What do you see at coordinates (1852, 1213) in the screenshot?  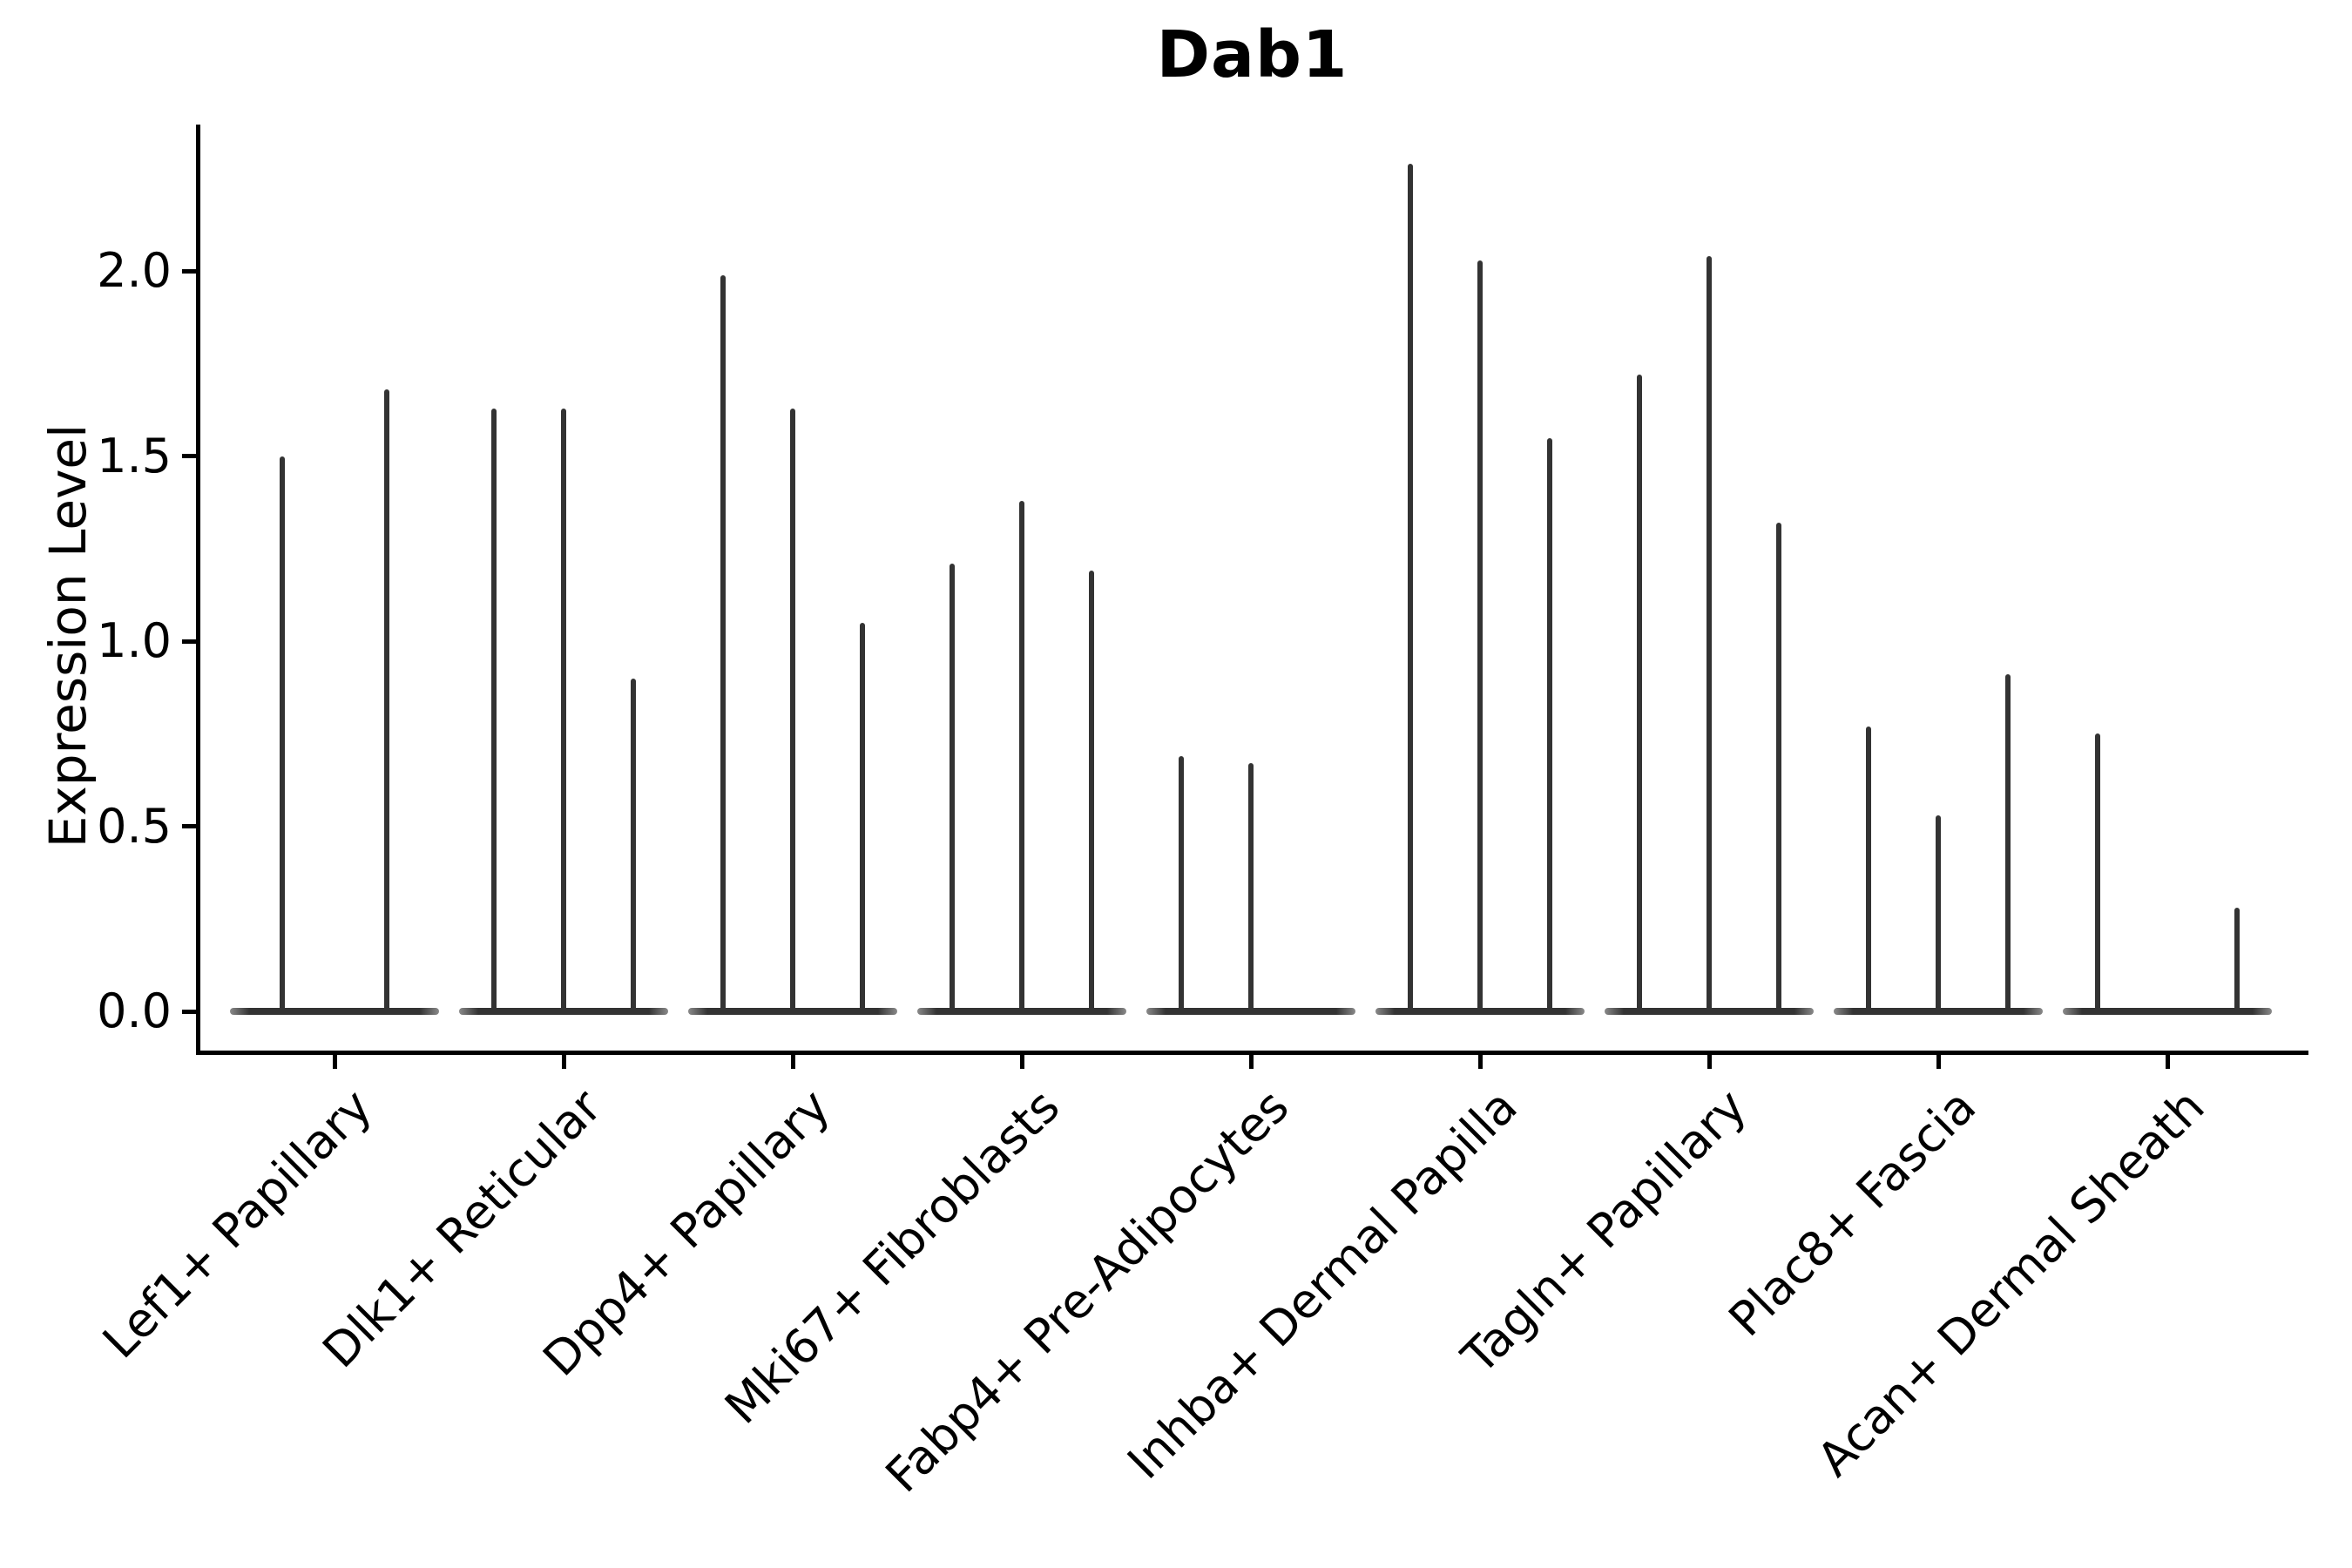 I see `x-tick-label: Plac8+ Fascia` at bounding box center [1852, 1213].